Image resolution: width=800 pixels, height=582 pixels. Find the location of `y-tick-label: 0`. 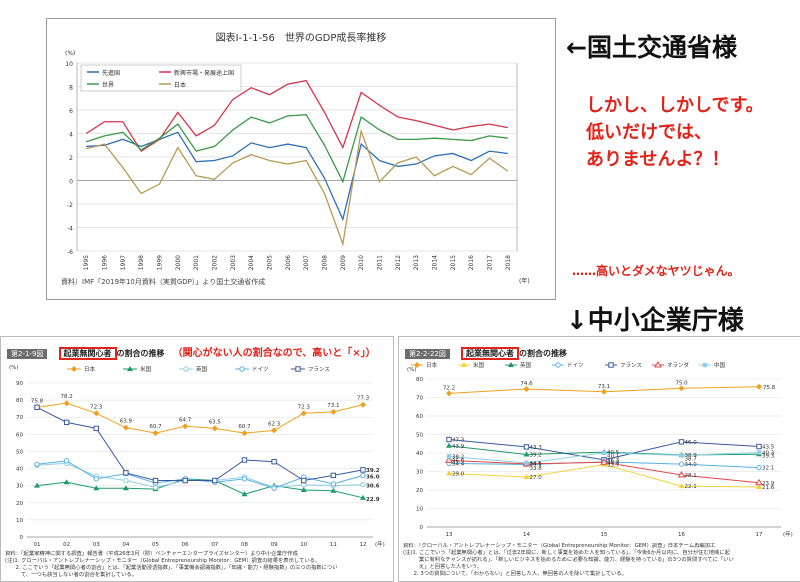

y-tick-label: 0 is located at coordinates (71, 182).